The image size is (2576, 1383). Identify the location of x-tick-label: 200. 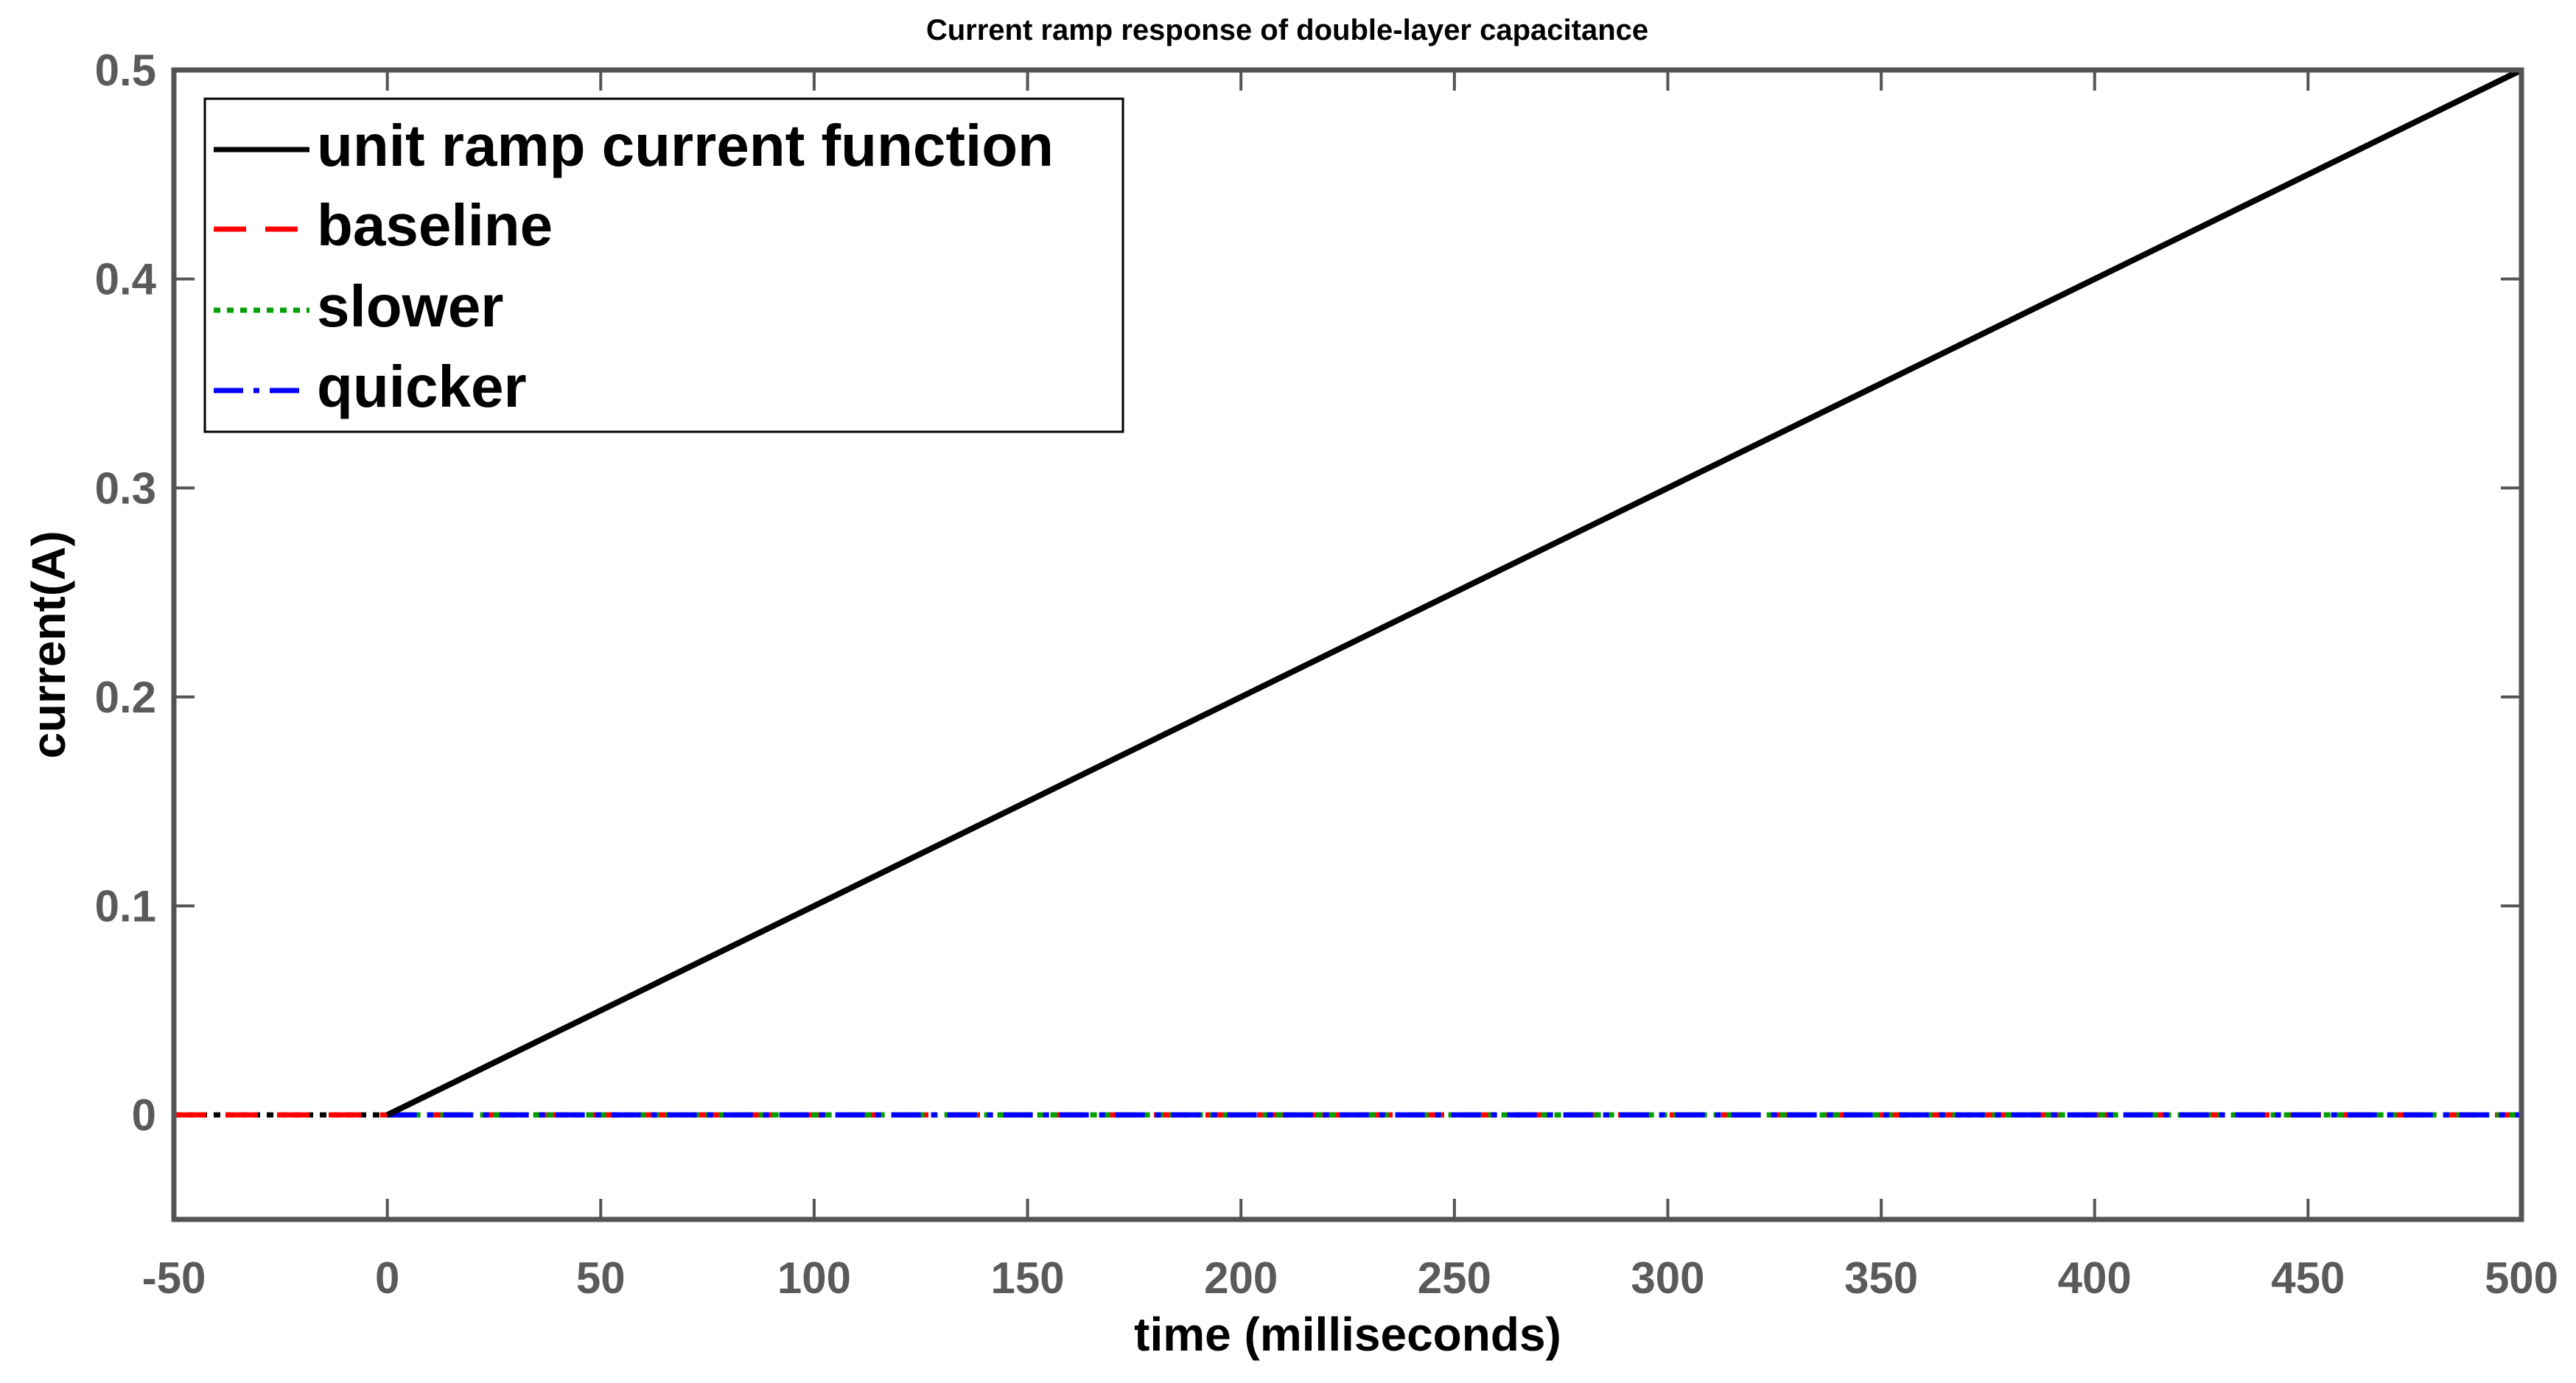
(1241, 1278).